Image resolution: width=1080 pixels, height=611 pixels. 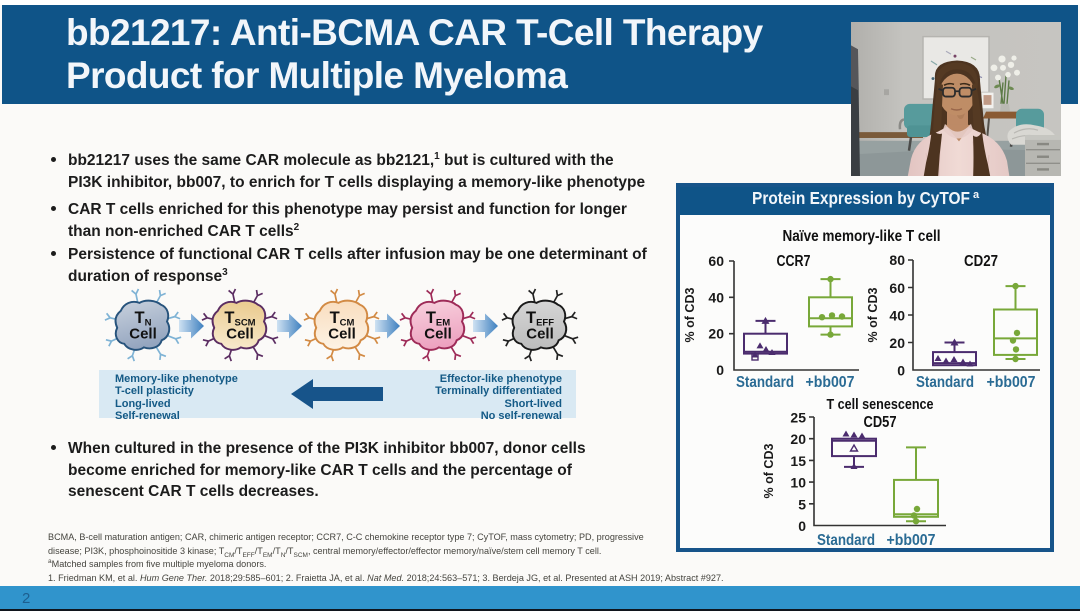 I want to click on svg-text: Naïve memory-like T cell, so click(x=862, y=236).